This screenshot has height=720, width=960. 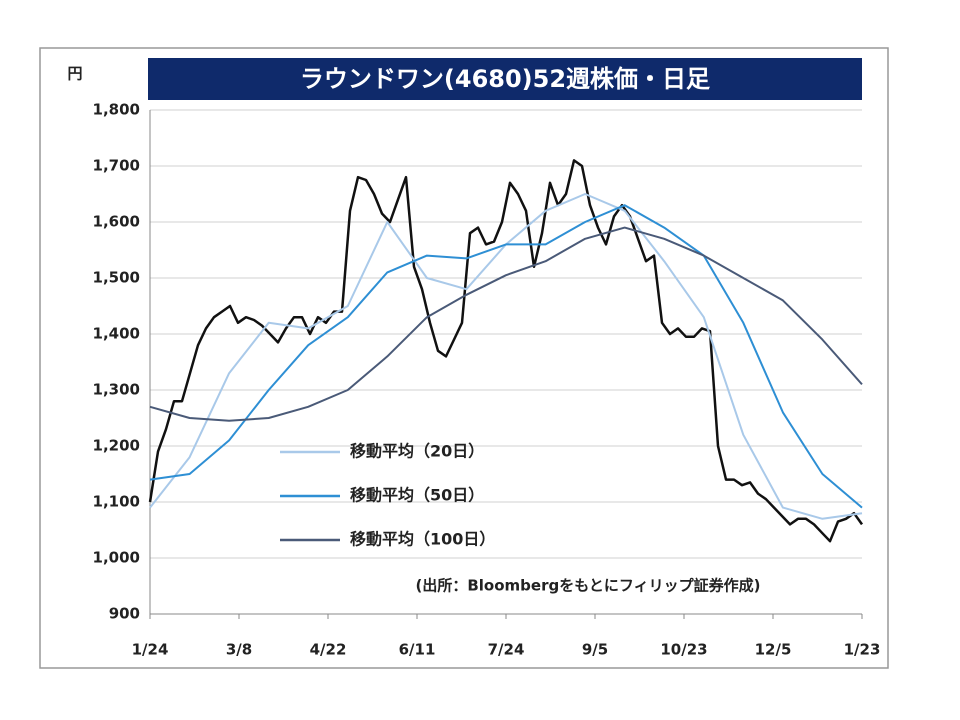 What do you see at coordinates (116, 222) in the screenshot?
I see `y-tick-label: 1,600` at bounding box center [116, 222].